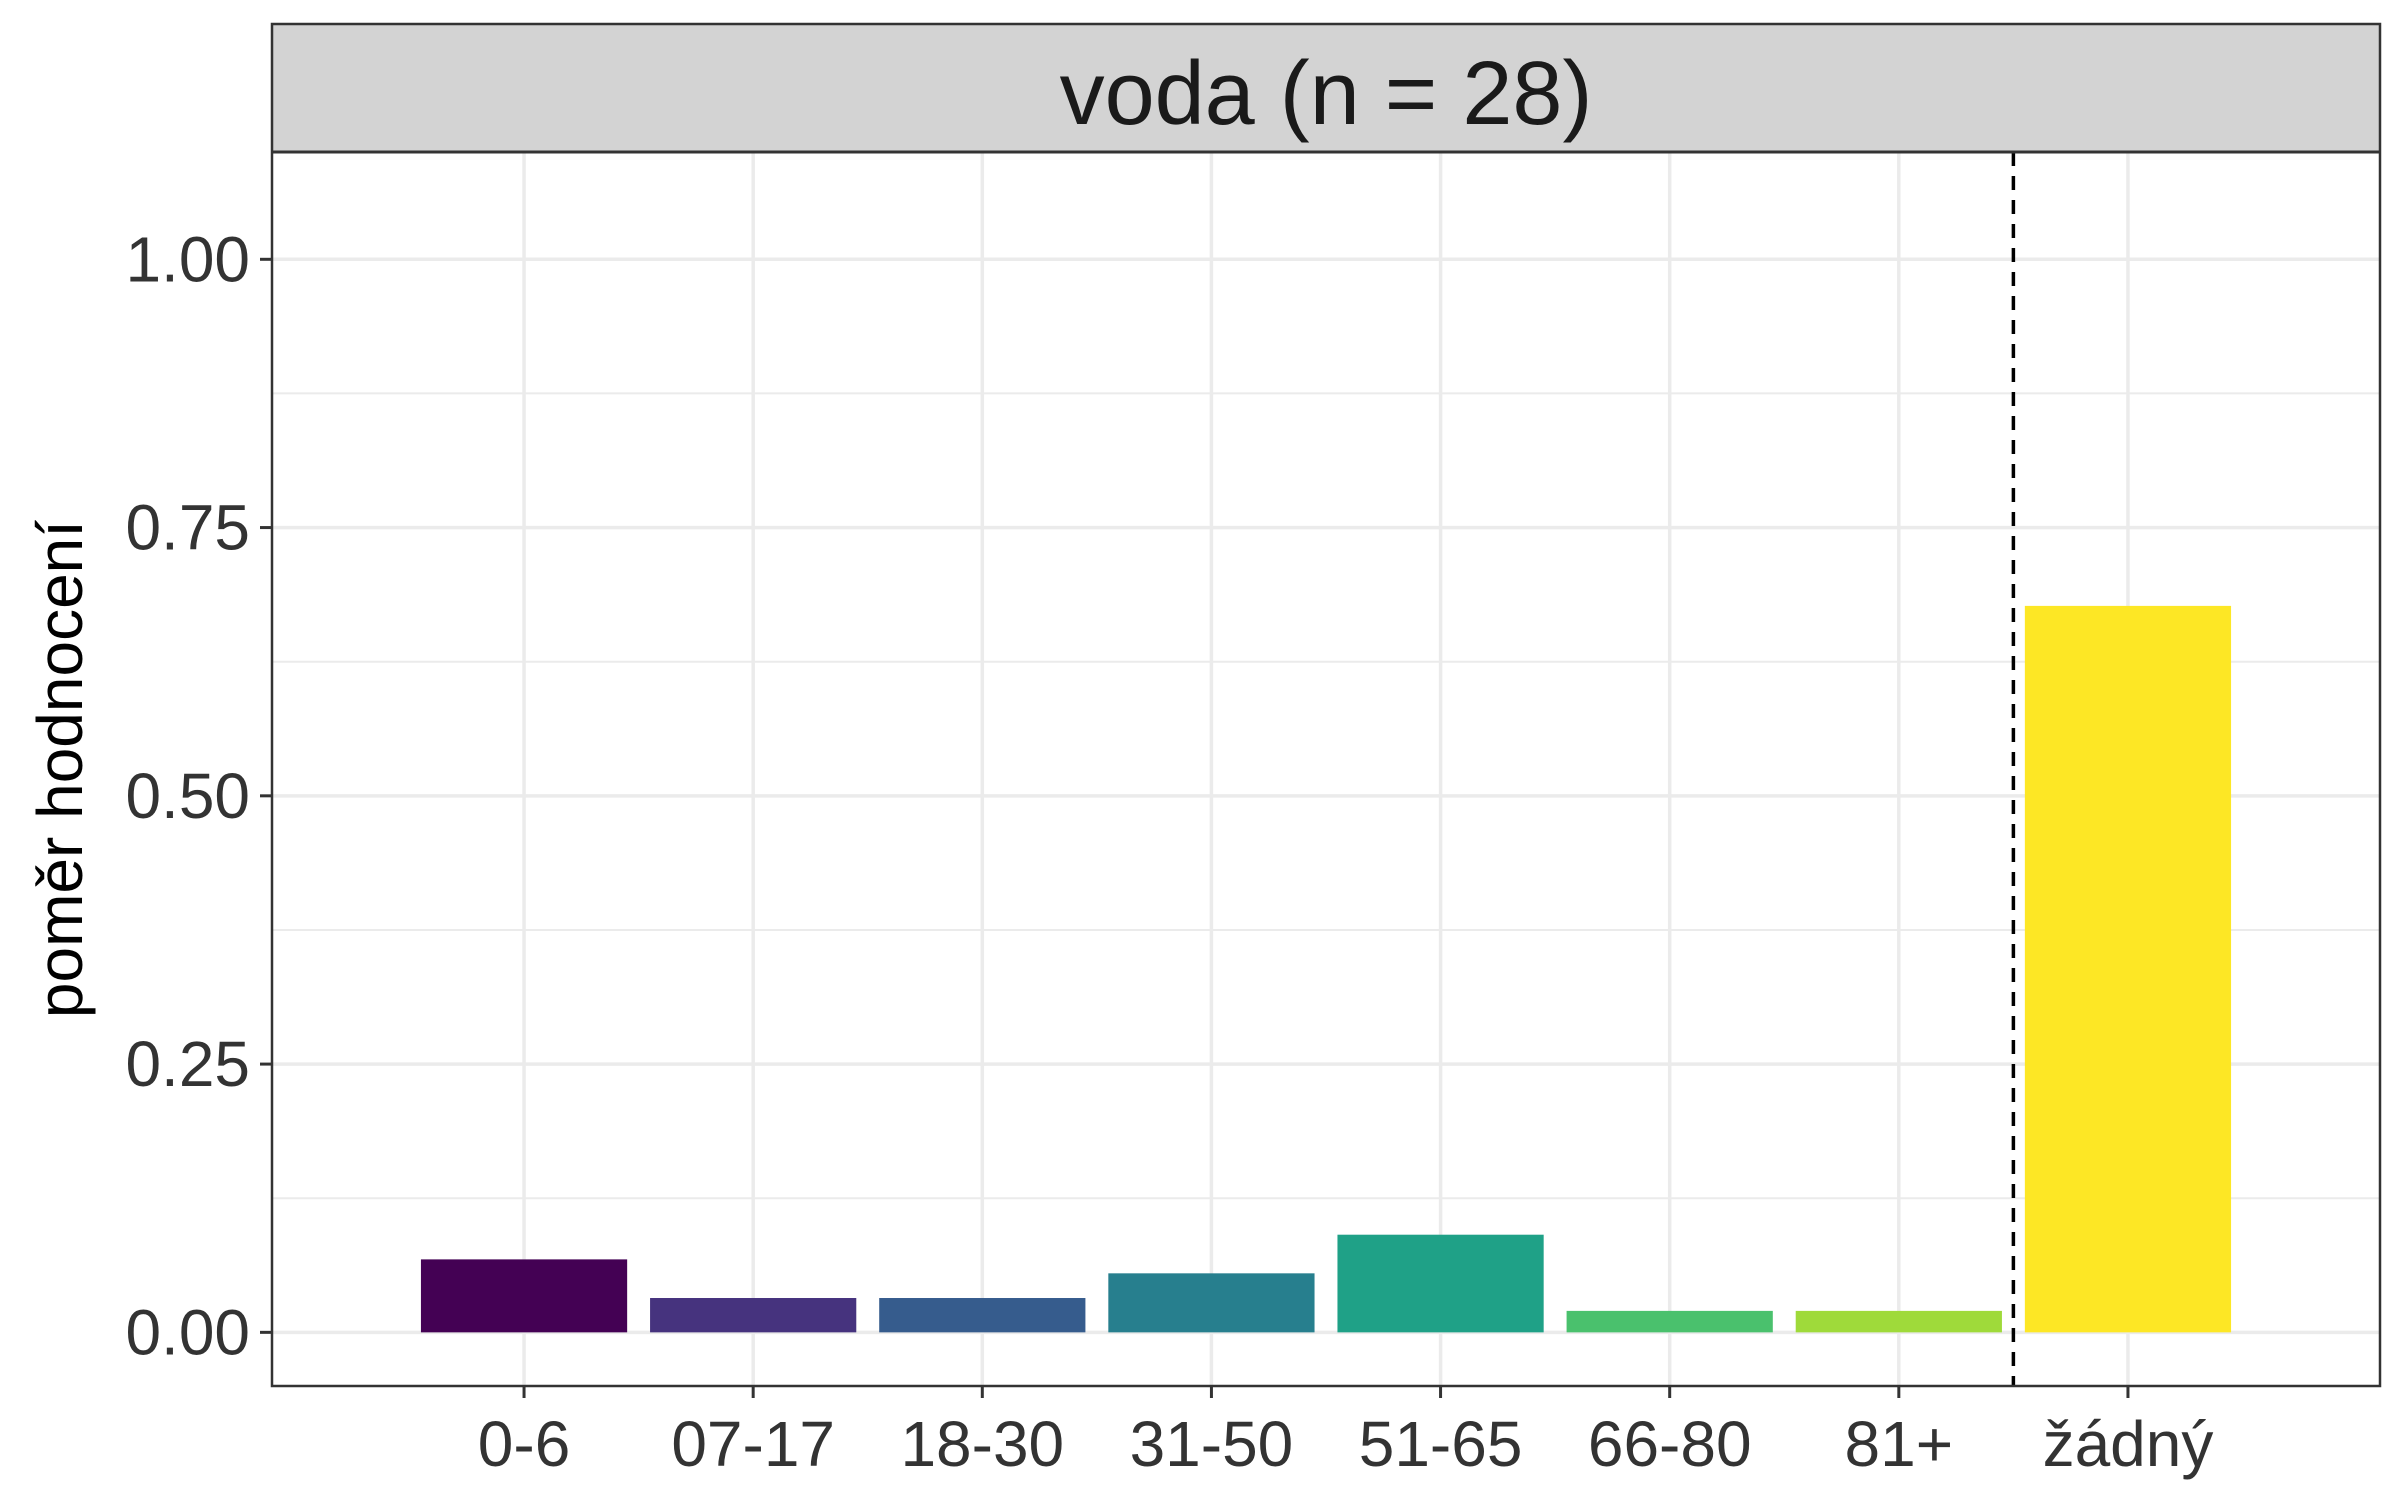 The image size is (2400, 1500). Describe the element at coordinates (1346, 1433) in the screenshot. I see `x-axis: 0-6 07-17 18-30 31-50 51-65 66-80 81+ žádný` at that location.